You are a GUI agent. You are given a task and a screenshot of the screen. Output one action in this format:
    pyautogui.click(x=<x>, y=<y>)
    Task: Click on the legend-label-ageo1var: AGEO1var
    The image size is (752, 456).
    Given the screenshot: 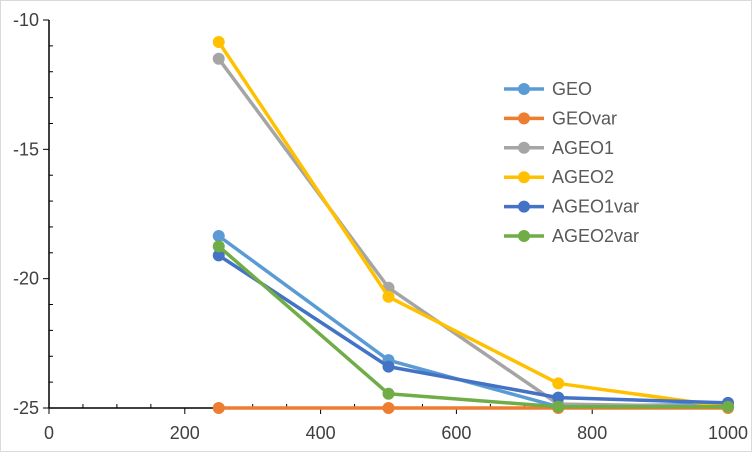 What is the action you would take?
    pyautogui.click(x=595, y=207)
    